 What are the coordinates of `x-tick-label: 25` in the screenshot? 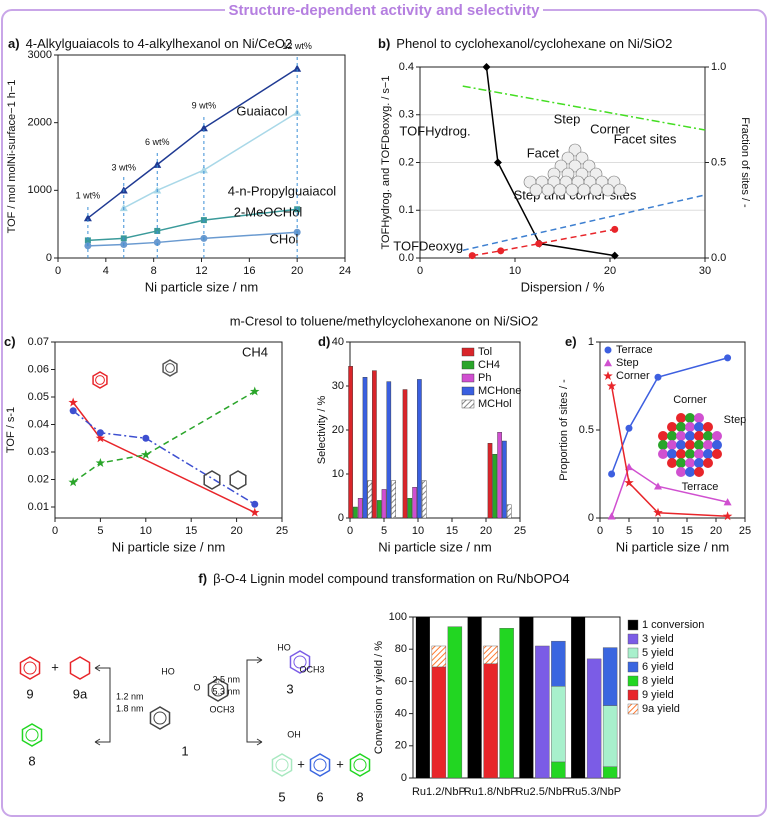 It's located at (282, 531).